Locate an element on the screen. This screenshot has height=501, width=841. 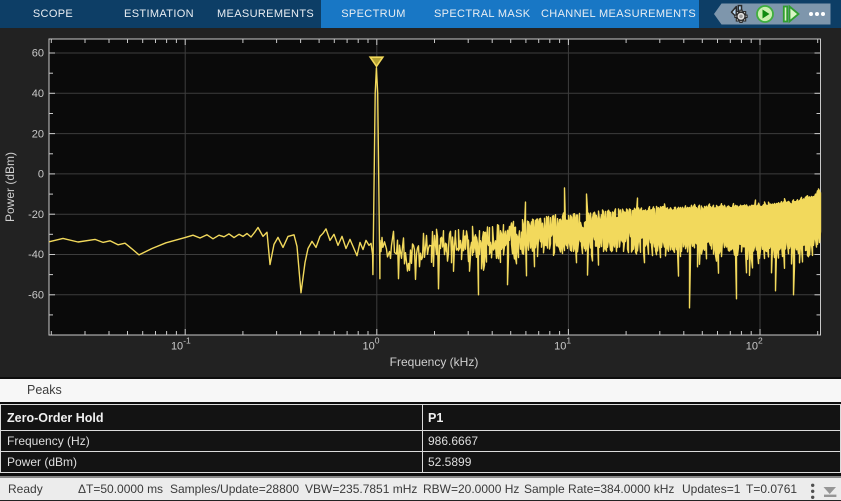
svg-text: -60 is located at coordinates (36, 296).